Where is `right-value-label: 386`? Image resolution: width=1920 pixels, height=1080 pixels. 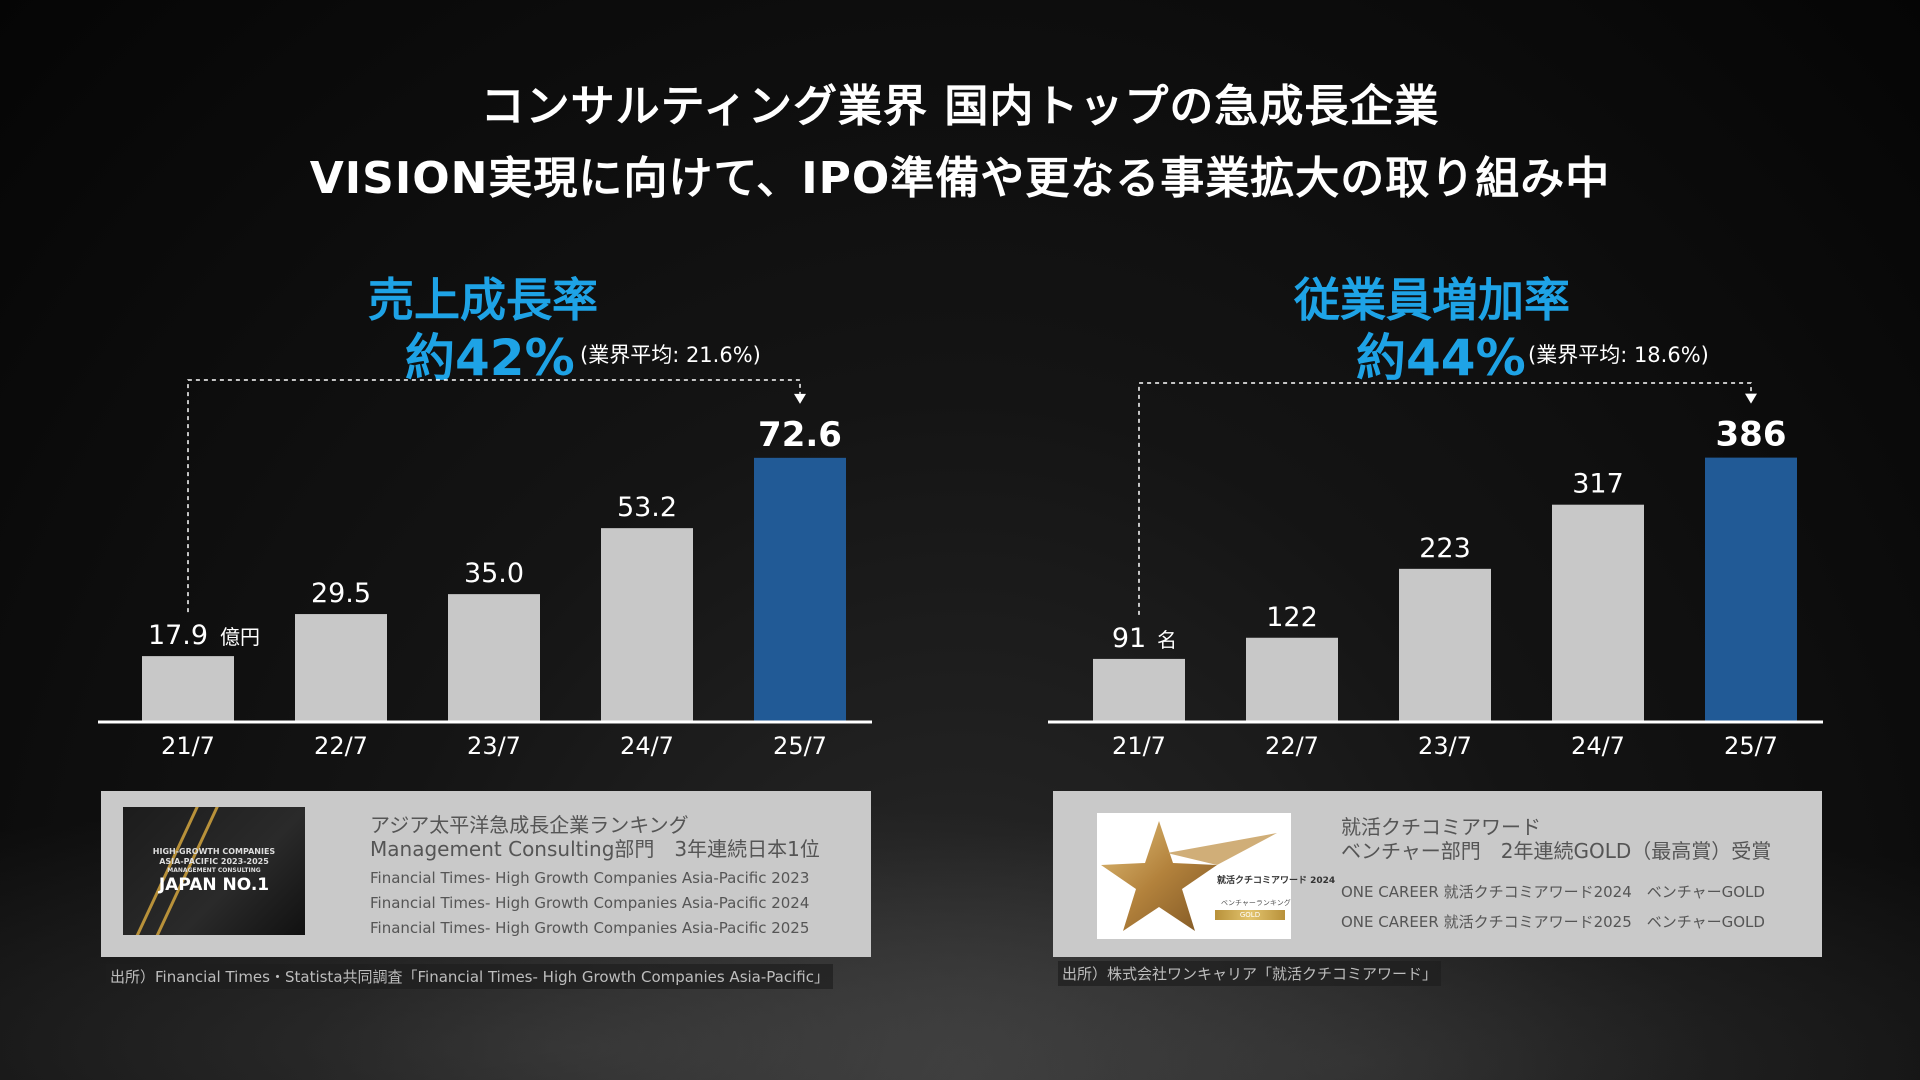 right-value-label: 386 is located at coordinates (1751, 435).